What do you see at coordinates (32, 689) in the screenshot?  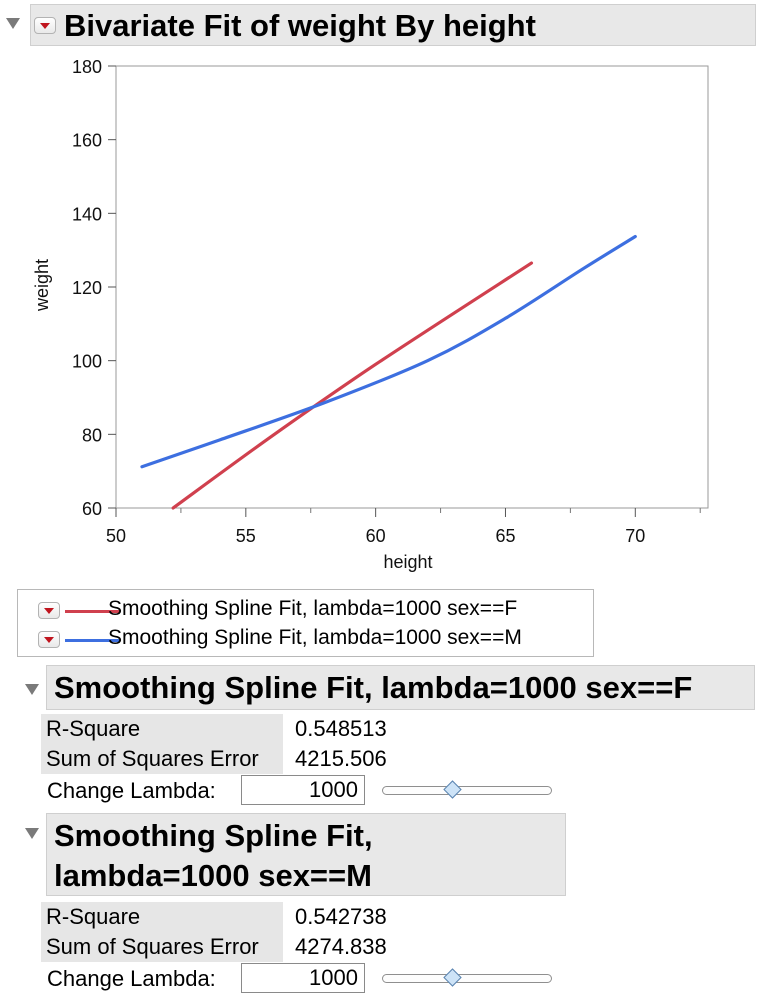 I see `fit-f-disclosure-icon` at bounding box center [32, 689].